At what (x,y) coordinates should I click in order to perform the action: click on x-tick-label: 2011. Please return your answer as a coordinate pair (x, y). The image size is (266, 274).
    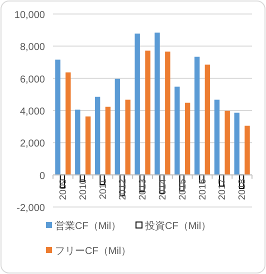
    Looking at the image, I should click on (103, 189).